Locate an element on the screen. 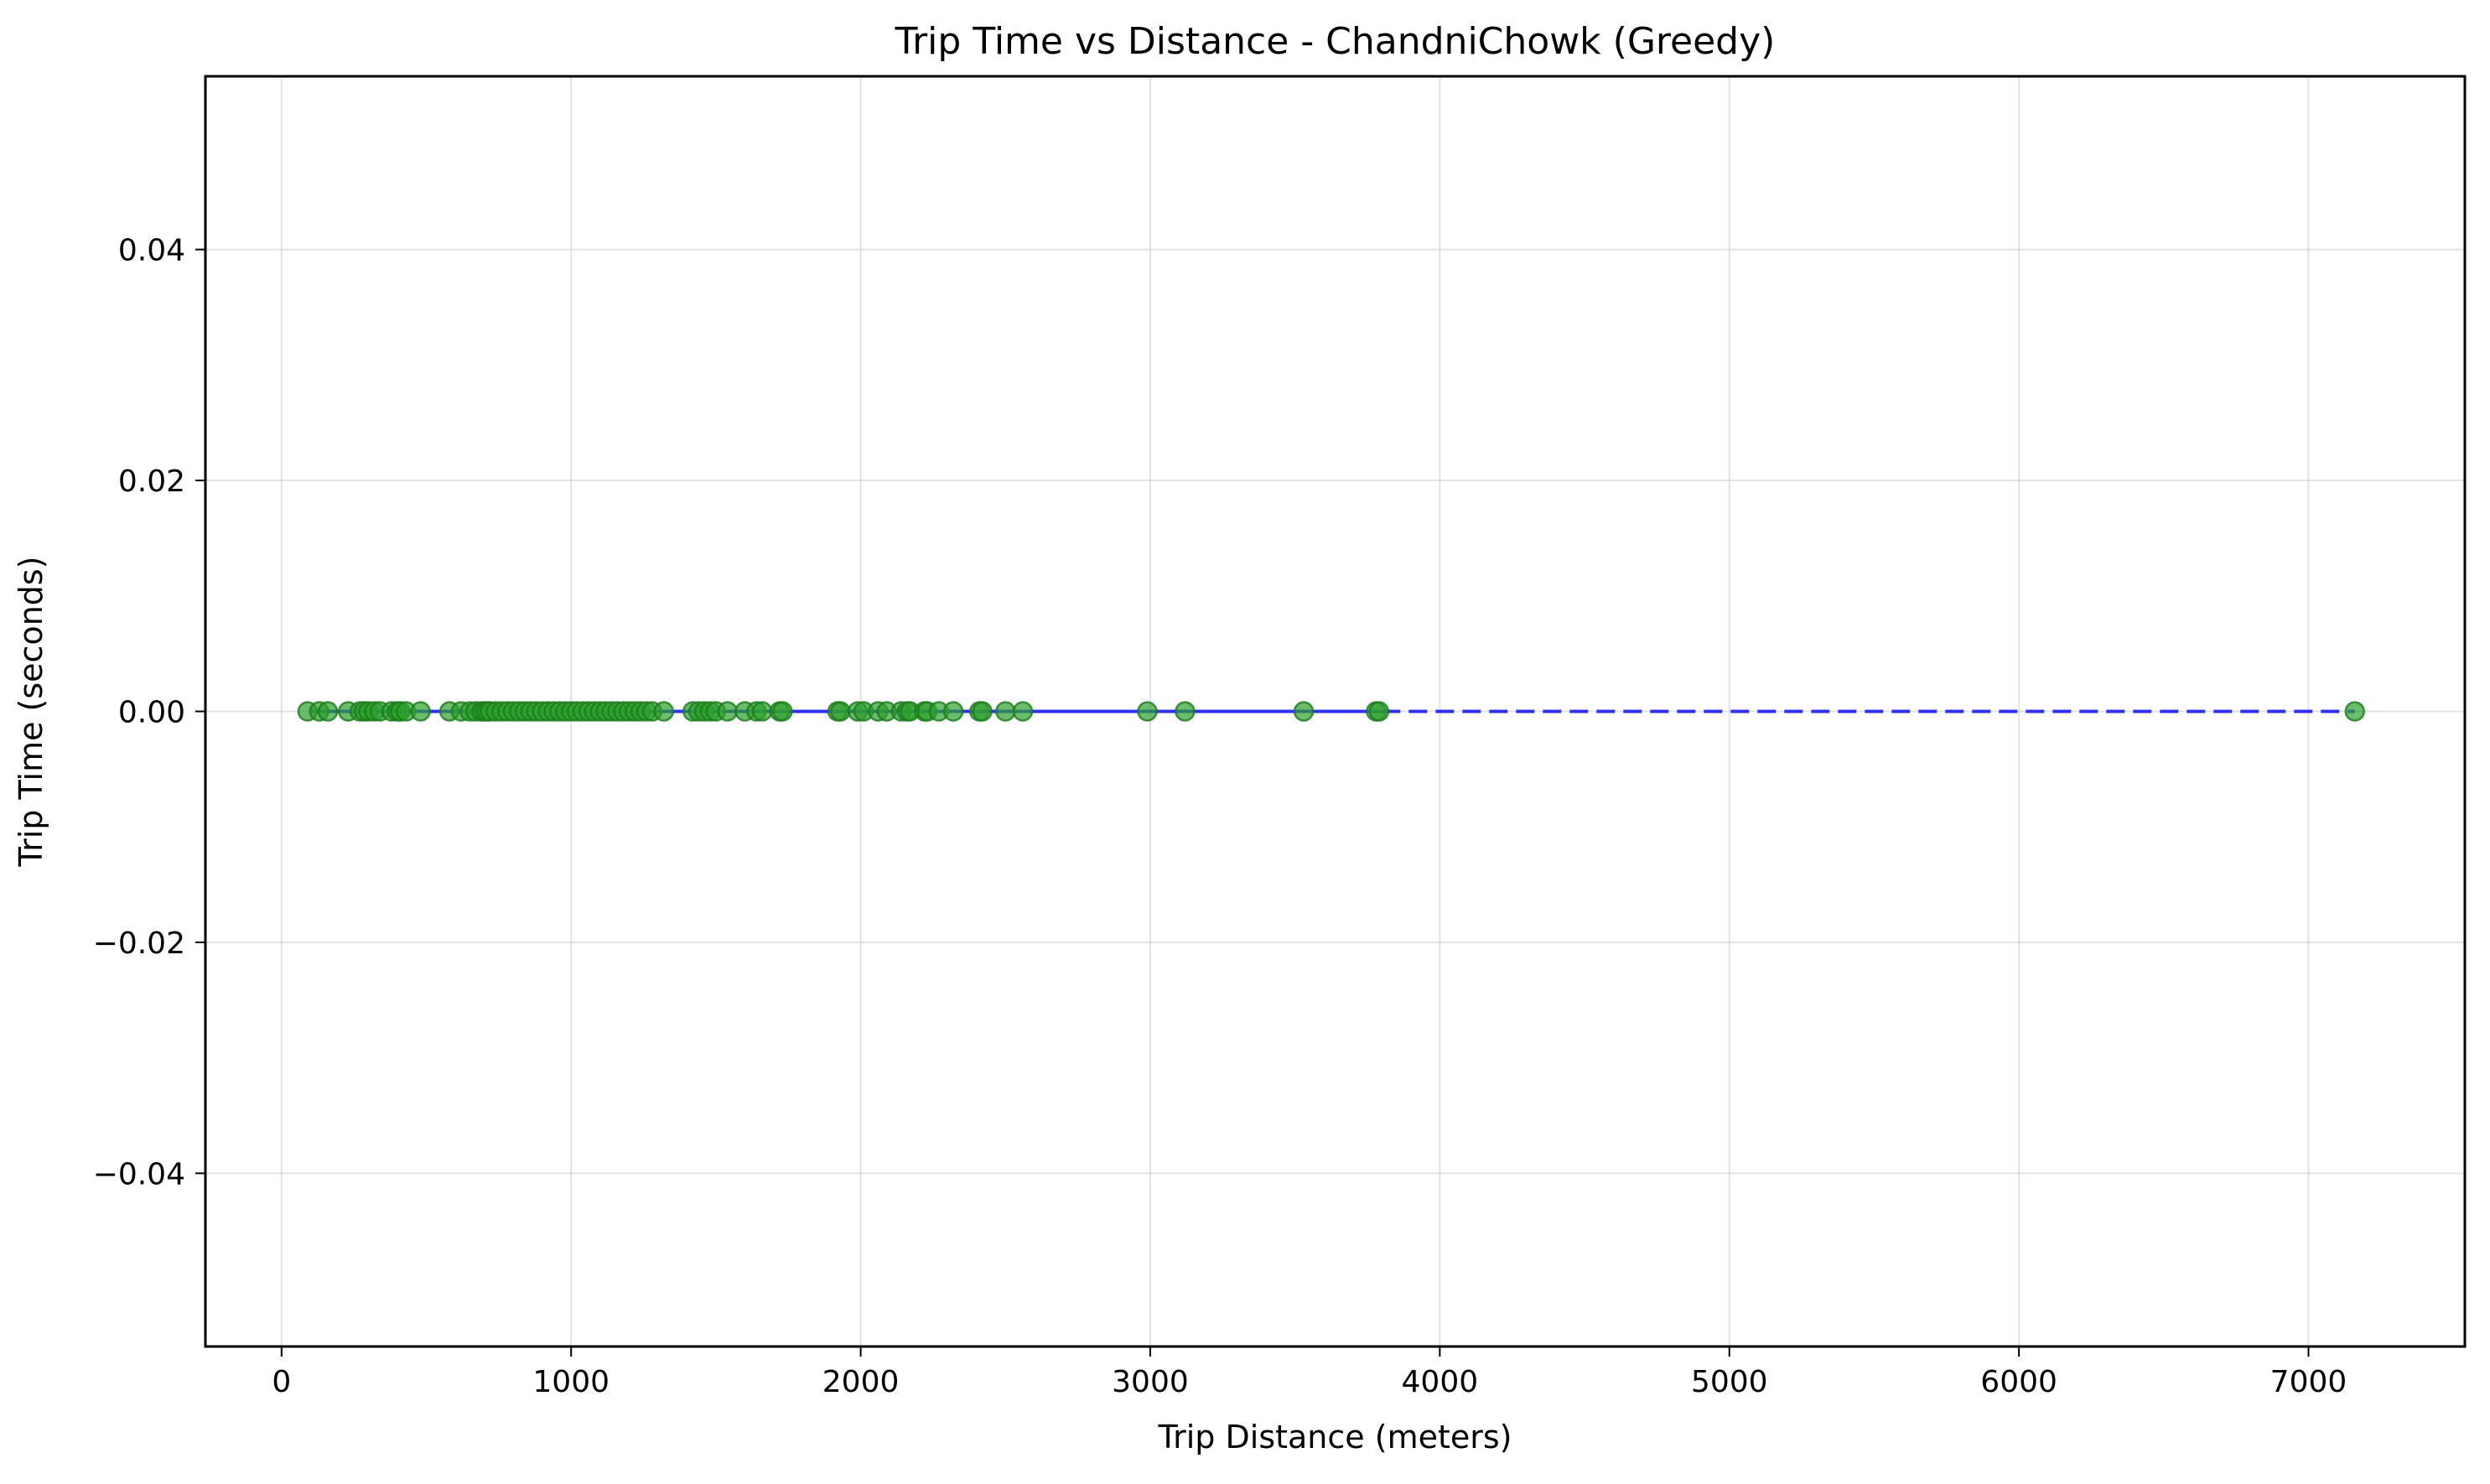 This screenshot has width=2490, height=1484. y-tick-label: 0.02 is located at coordinates (151, 481).